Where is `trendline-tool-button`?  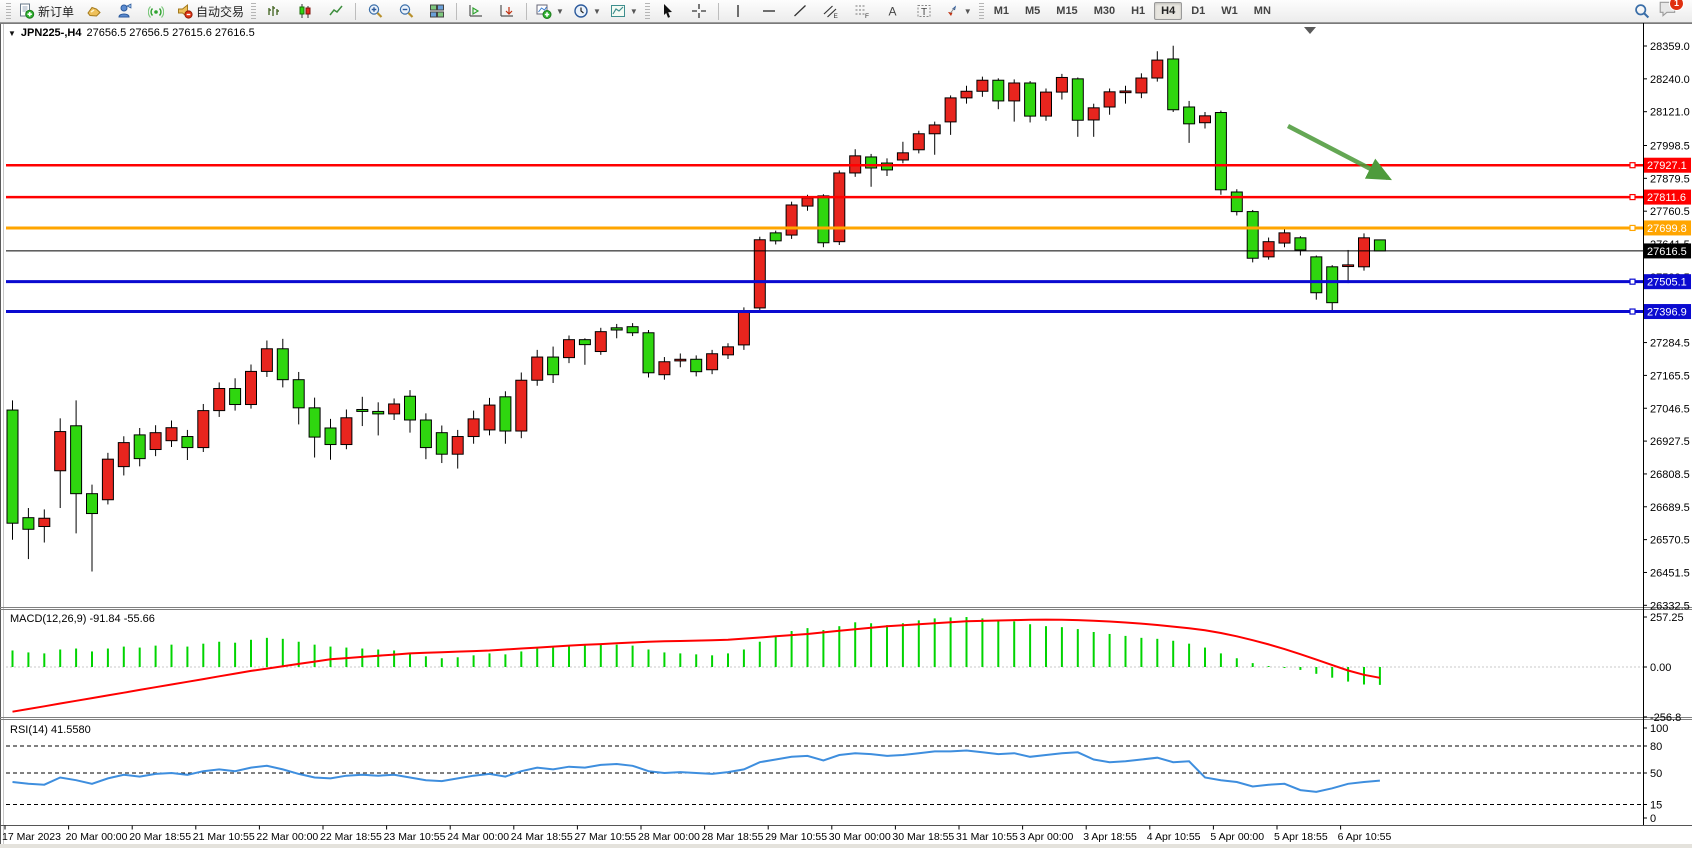
trendline-tool-button is located at coordinates (800, 11).